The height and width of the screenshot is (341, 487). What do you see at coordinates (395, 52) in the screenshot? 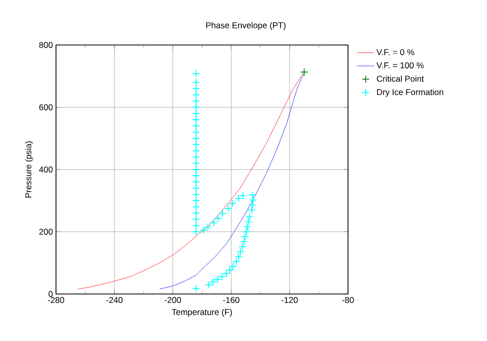
I see `legend-label: V.F. = 0 %` at bounding box center [395, 52].